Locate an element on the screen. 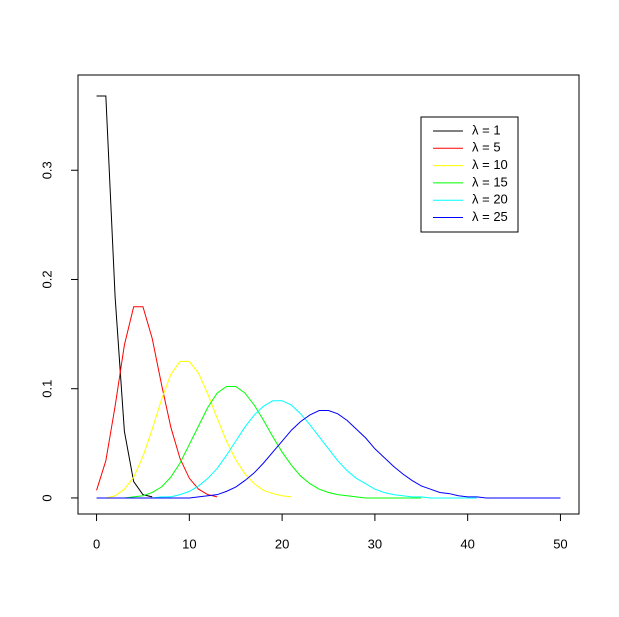  legend-label: λ = 1 is located at coordinates (486, 129).